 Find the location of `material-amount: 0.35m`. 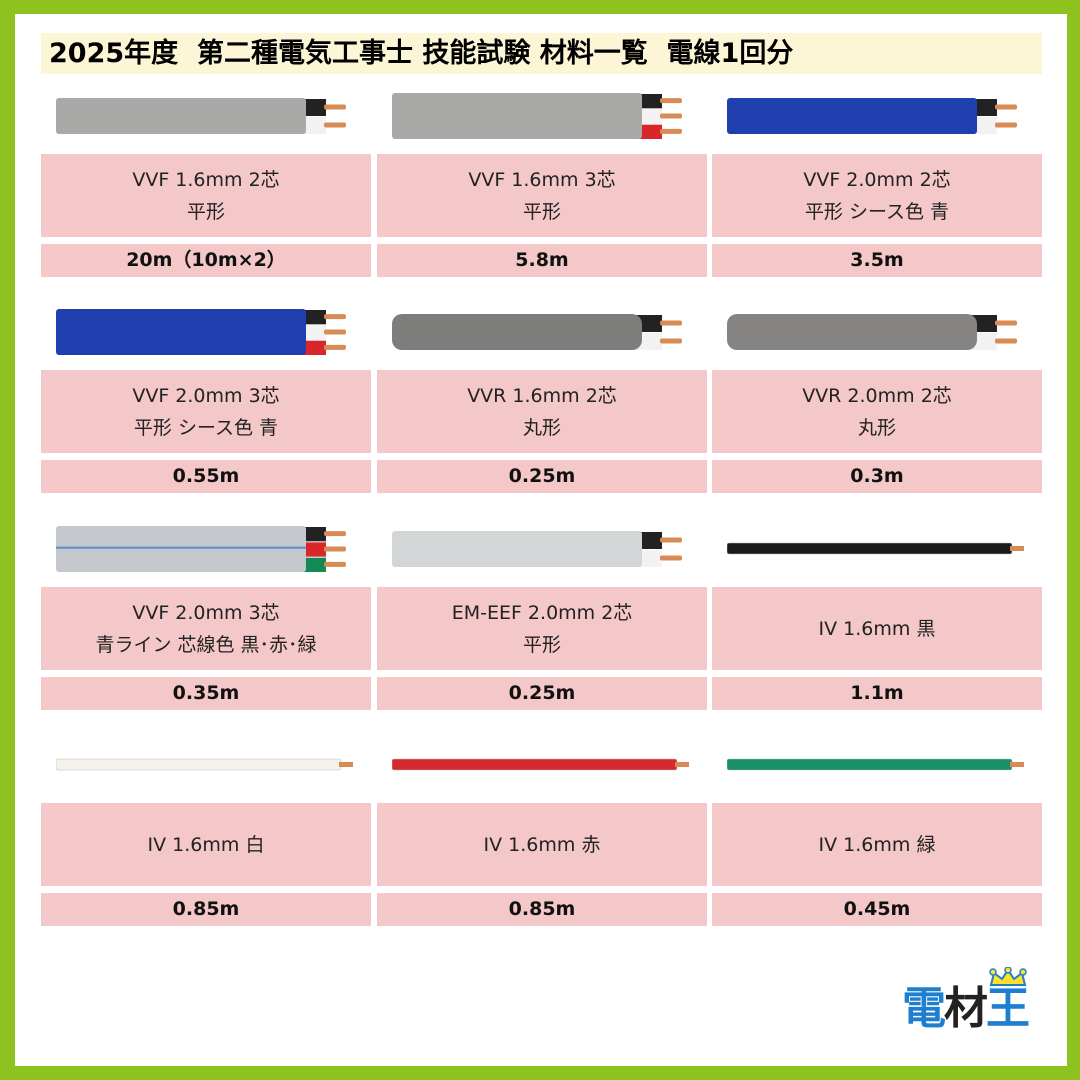

material-amount: 0.35m is located at coordinates (206, 693).